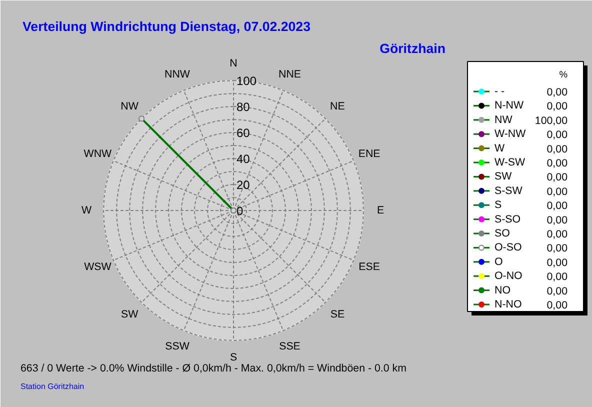 Image resolution: width=592 pixels, height=407 pixels. What do you see at coordinates (246, 81) in the screenshot?
I see `y-tick-label: 100` at bounding box center [246, 81].